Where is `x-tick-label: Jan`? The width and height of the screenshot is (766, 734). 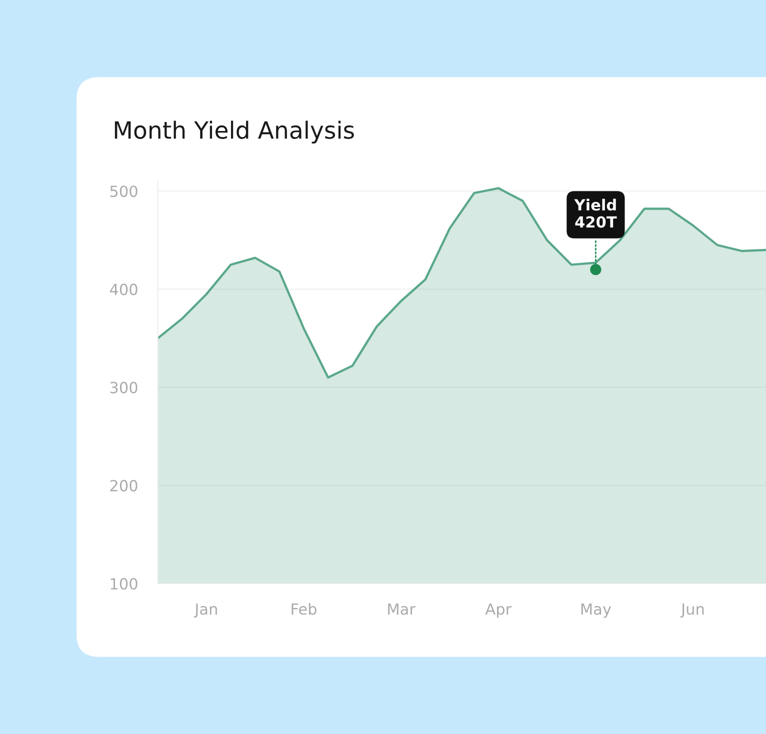
x-tick-label: Jan is located at coordinates (205, 610).